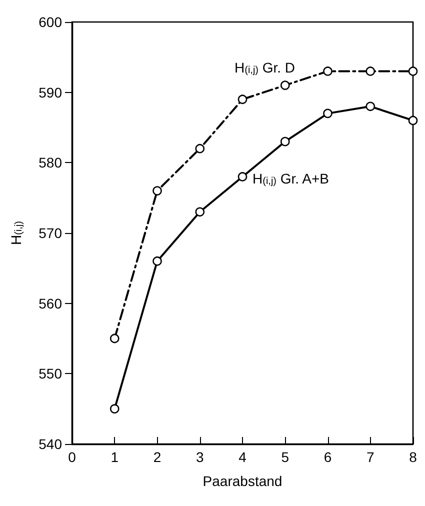  Describe the element at coordinates (413, 457) in the screenshot. I see `x-tick-label: 8` at that location.